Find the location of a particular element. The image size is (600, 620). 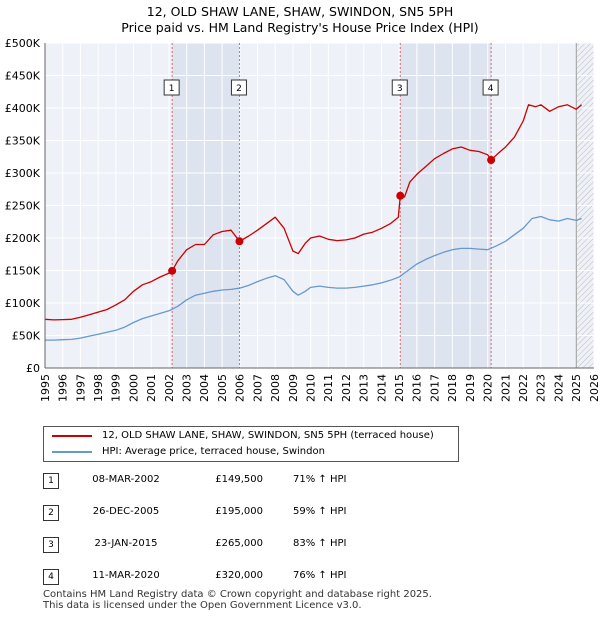

x-tick-label: 2017 is located at coordinates (434, 388).